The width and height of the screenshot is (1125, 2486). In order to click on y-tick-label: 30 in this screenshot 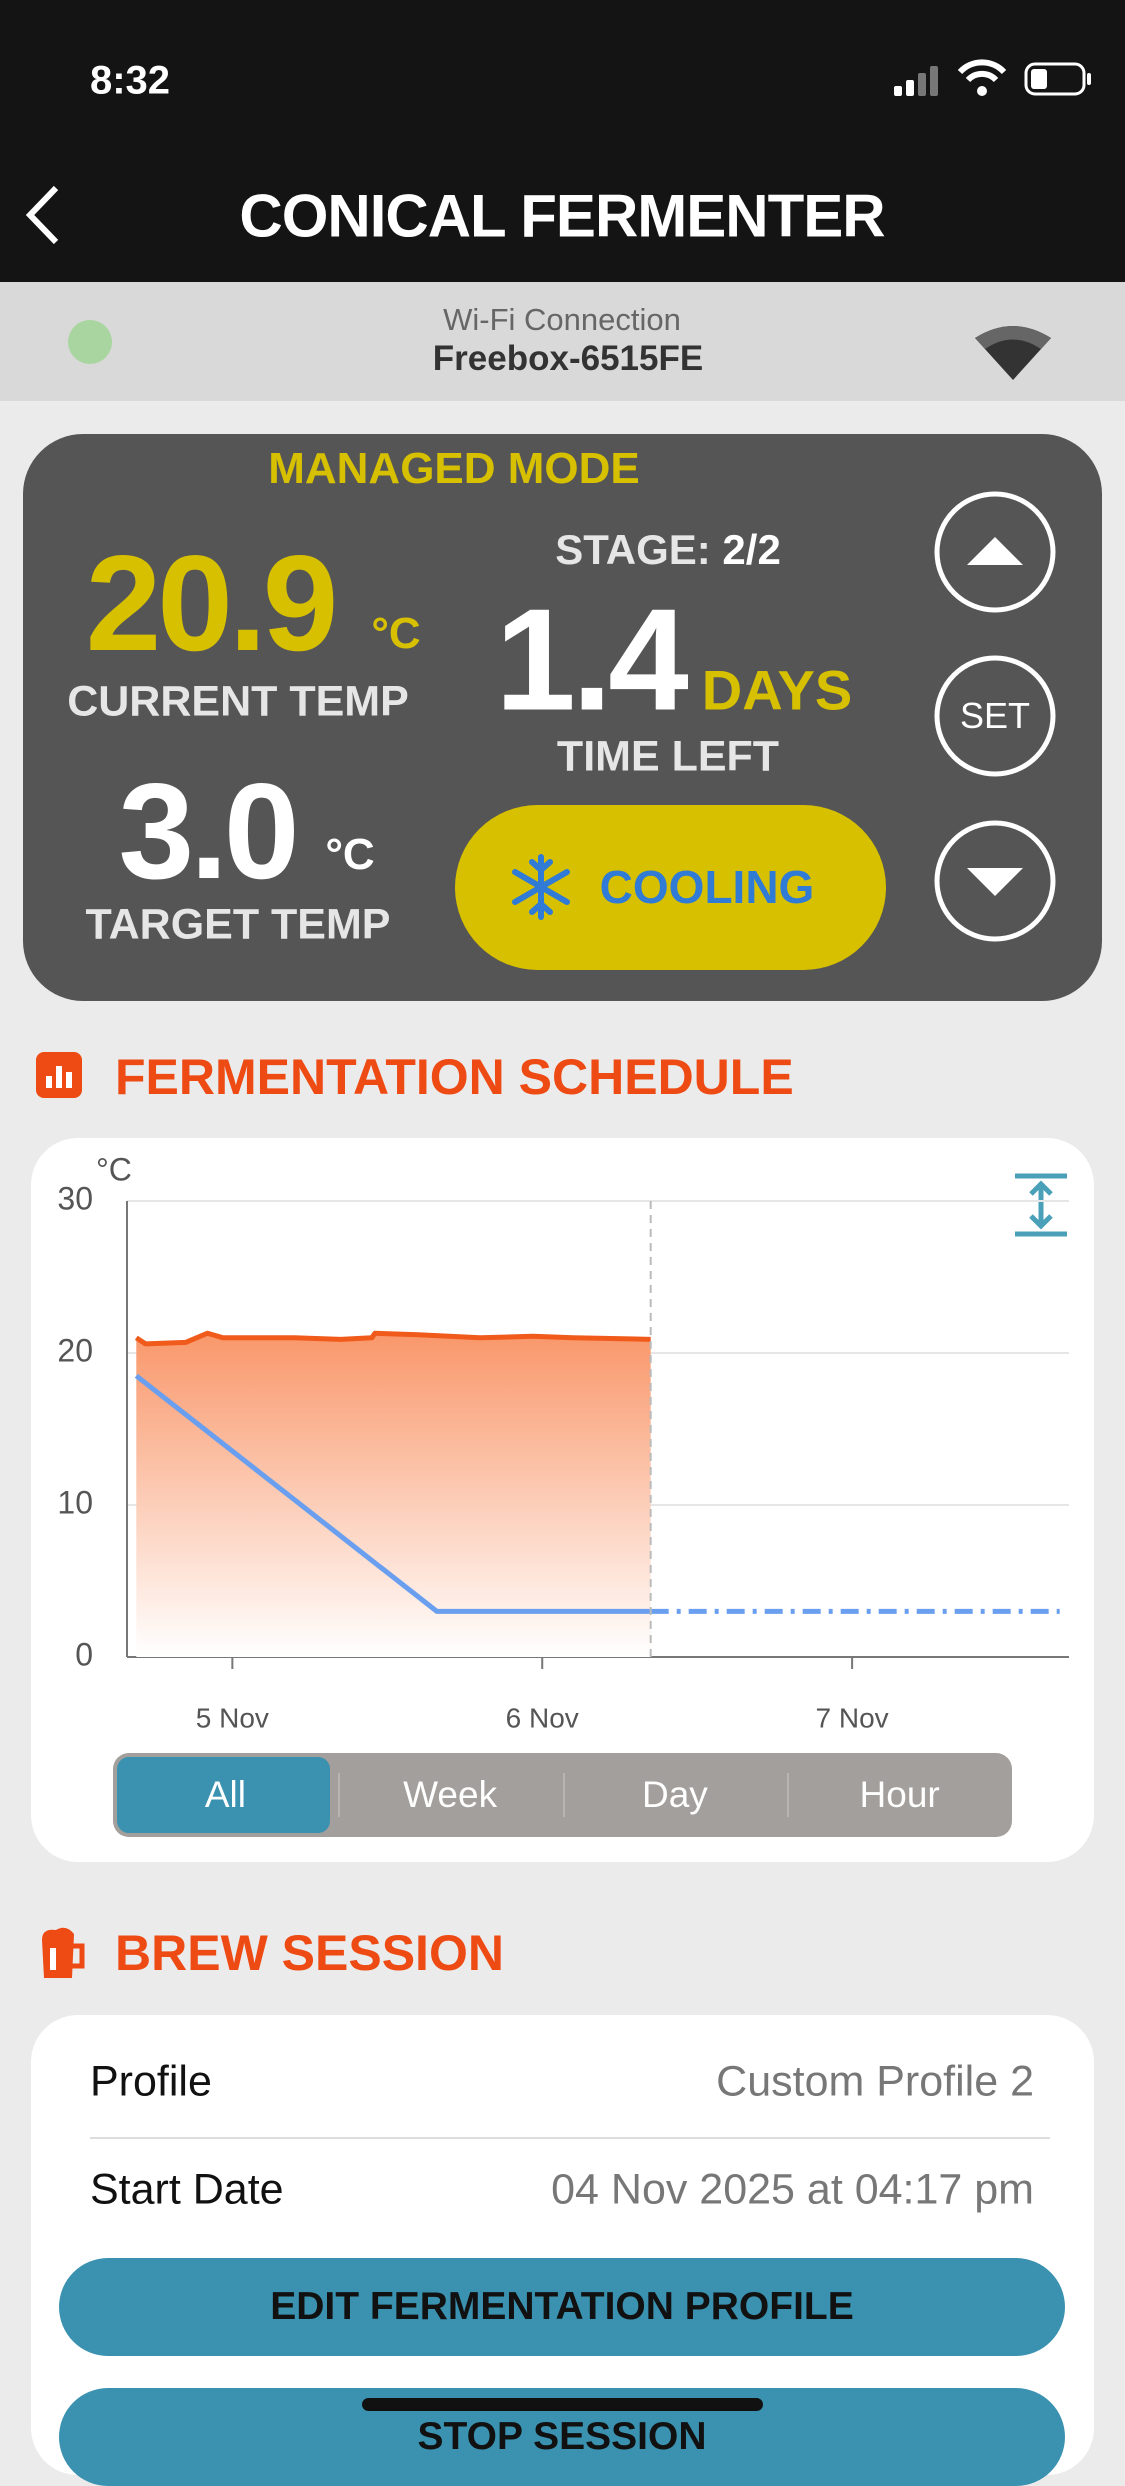, I will do `click(75, 1198)`.